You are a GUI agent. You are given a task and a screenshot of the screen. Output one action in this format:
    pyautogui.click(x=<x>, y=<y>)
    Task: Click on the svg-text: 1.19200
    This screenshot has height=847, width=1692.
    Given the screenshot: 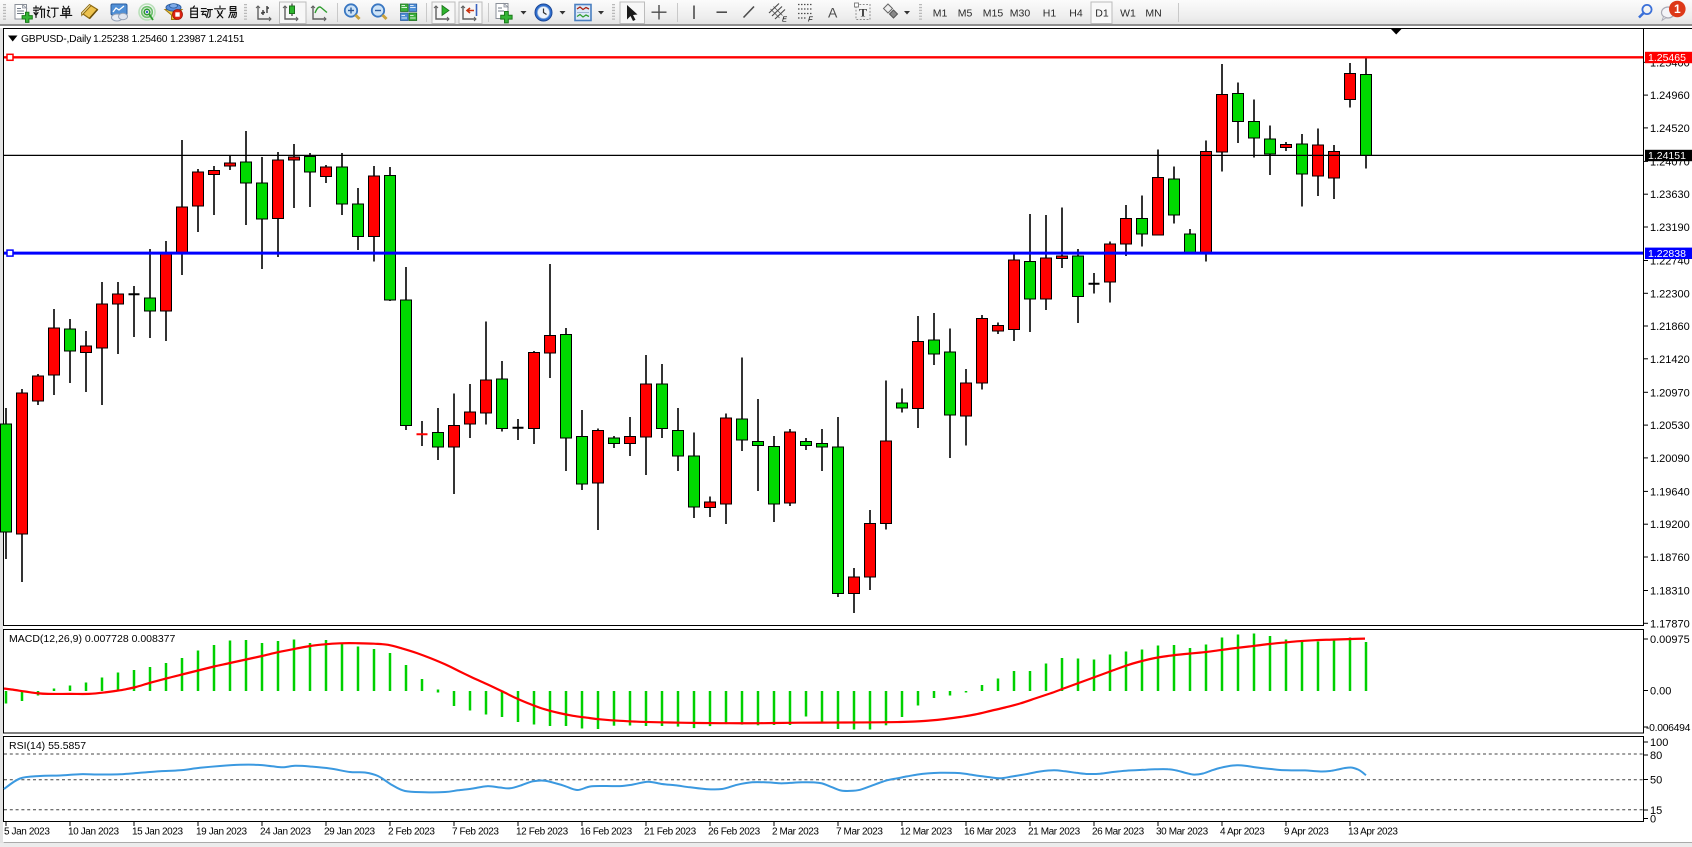 What is the action you would take?
    pyautogui.click(x=1670, y=525)
    